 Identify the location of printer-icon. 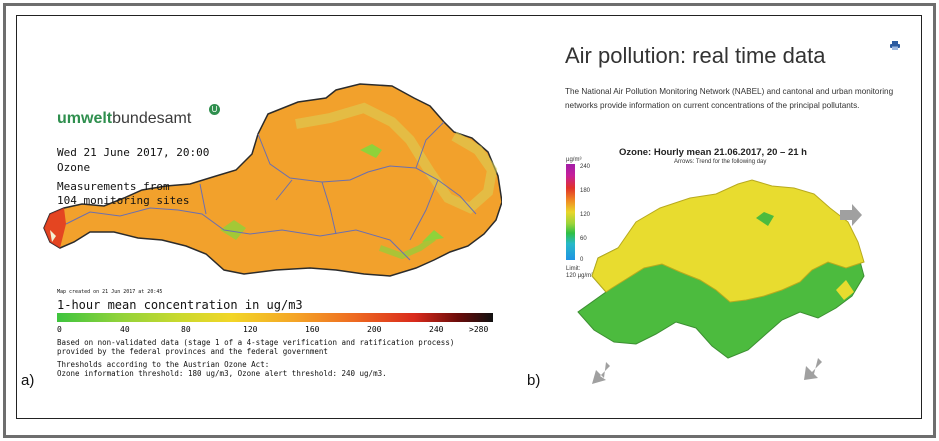
(895, 45).